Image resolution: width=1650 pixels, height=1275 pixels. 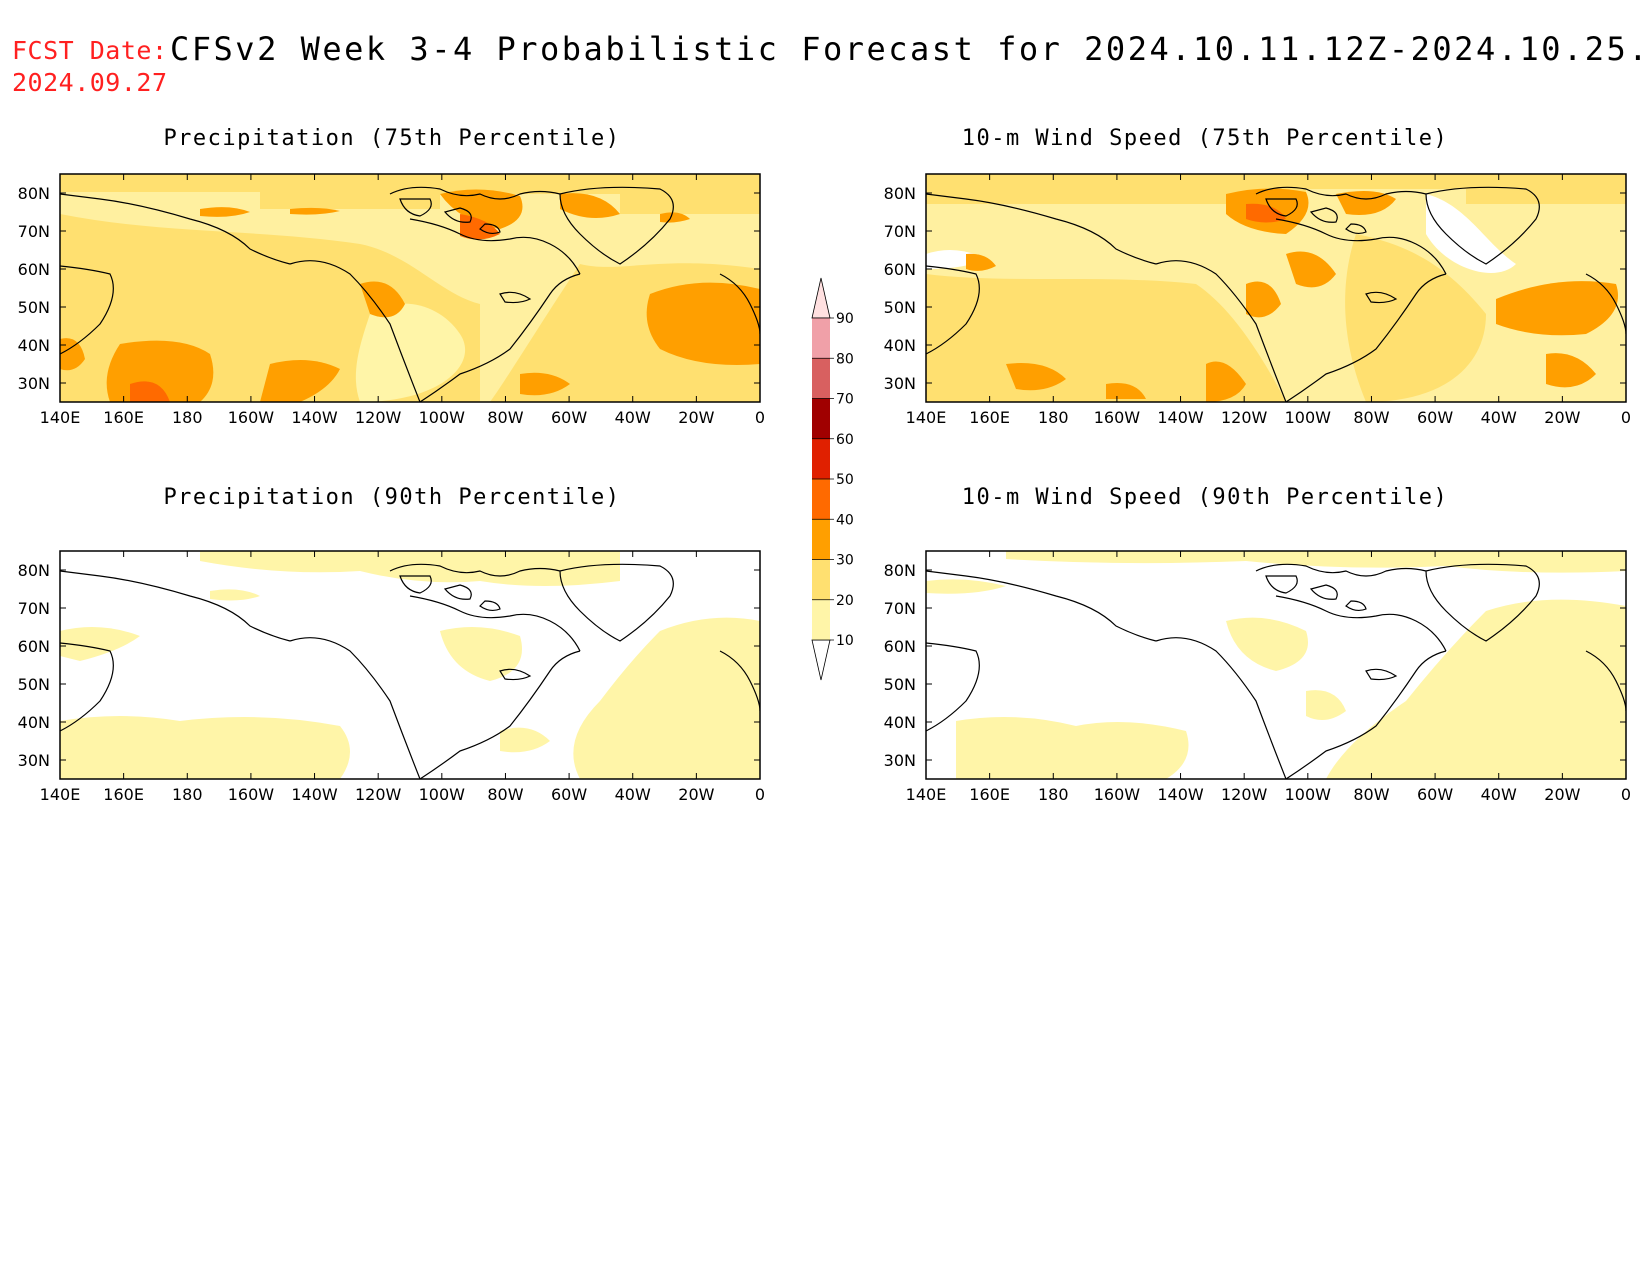 What do you see at coordinates (845, 520) in the screenshot?
I see `colorbar-label: 40` at bounding box center [845, 520].